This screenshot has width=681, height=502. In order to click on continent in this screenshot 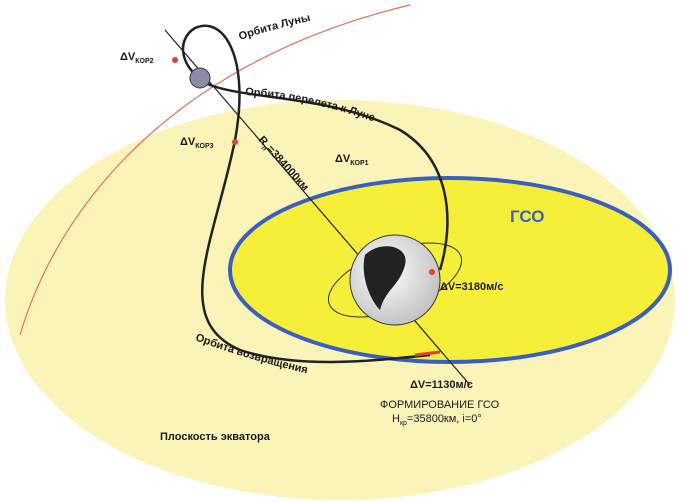, I will do `click(384, 278)`.